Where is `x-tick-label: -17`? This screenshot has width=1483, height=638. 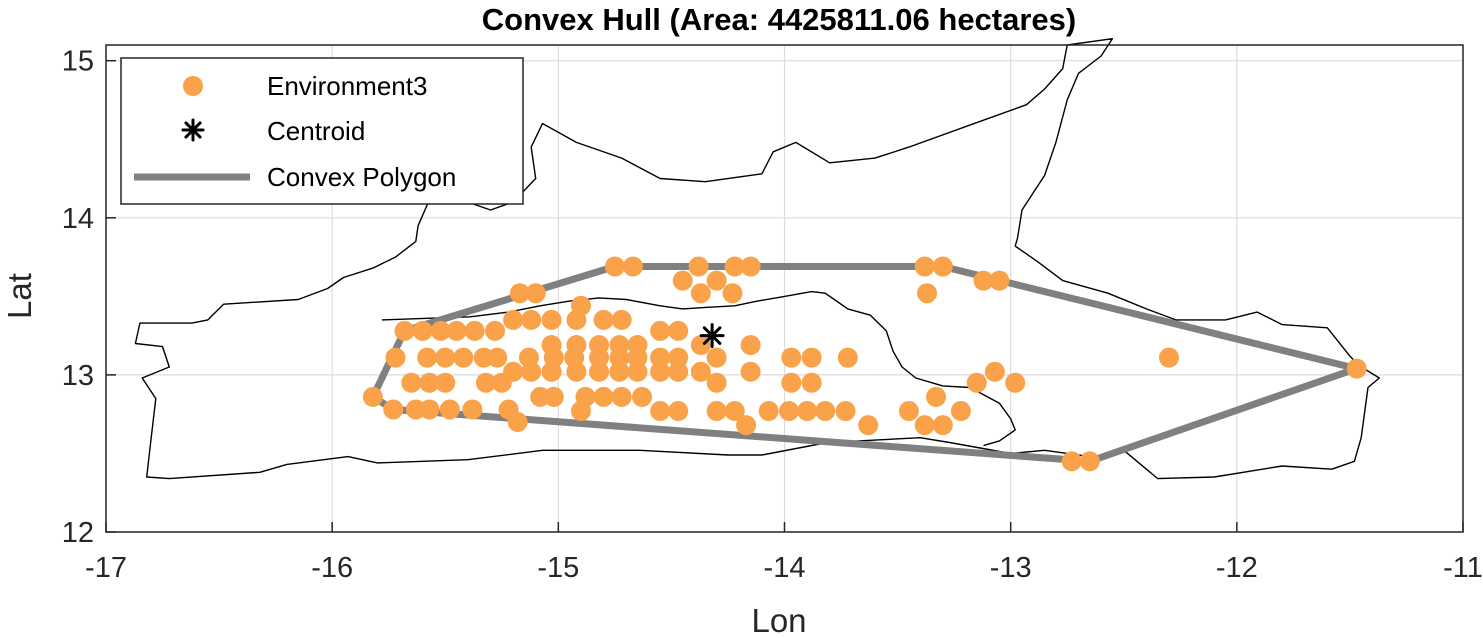
x-tick-label: -17 is located at coordinates (106, 568).